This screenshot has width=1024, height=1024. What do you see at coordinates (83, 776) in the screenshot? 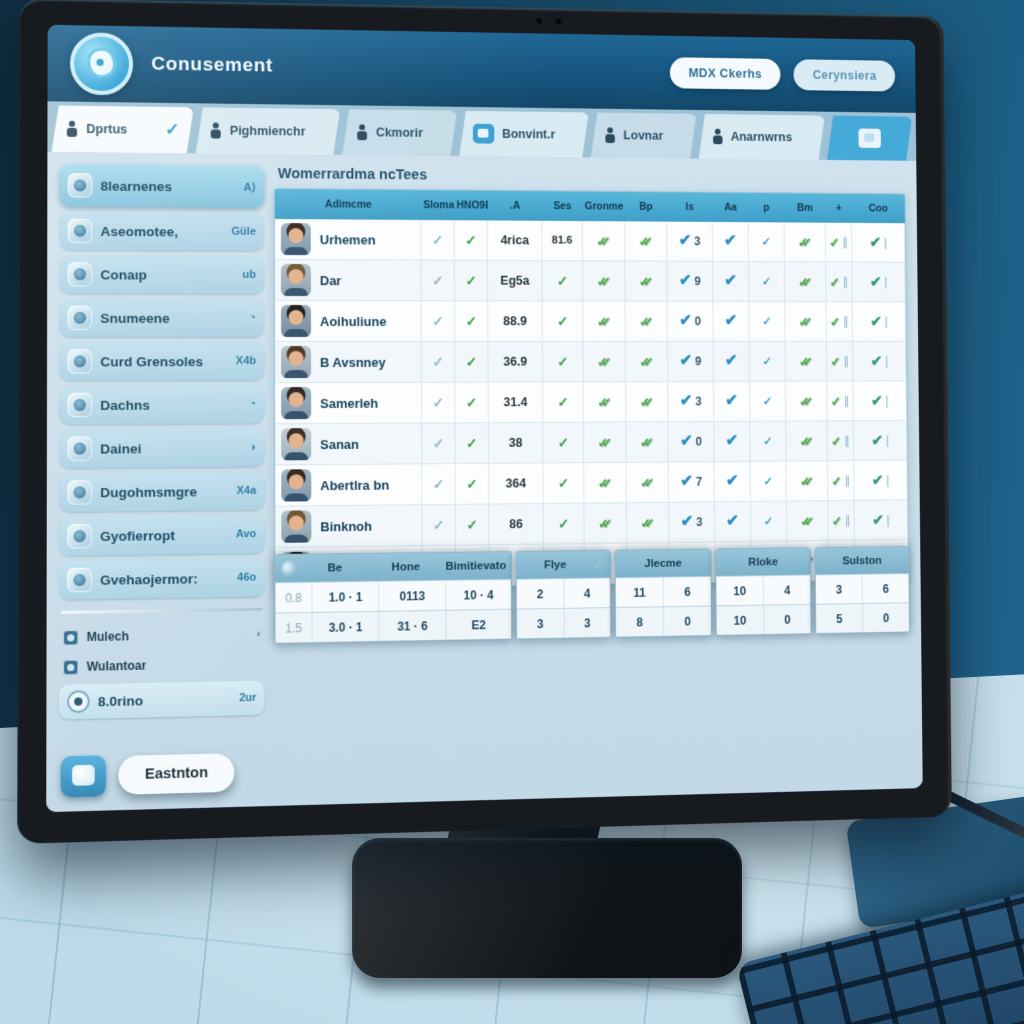
I see `apps-button` at bounding box center [83, 776].